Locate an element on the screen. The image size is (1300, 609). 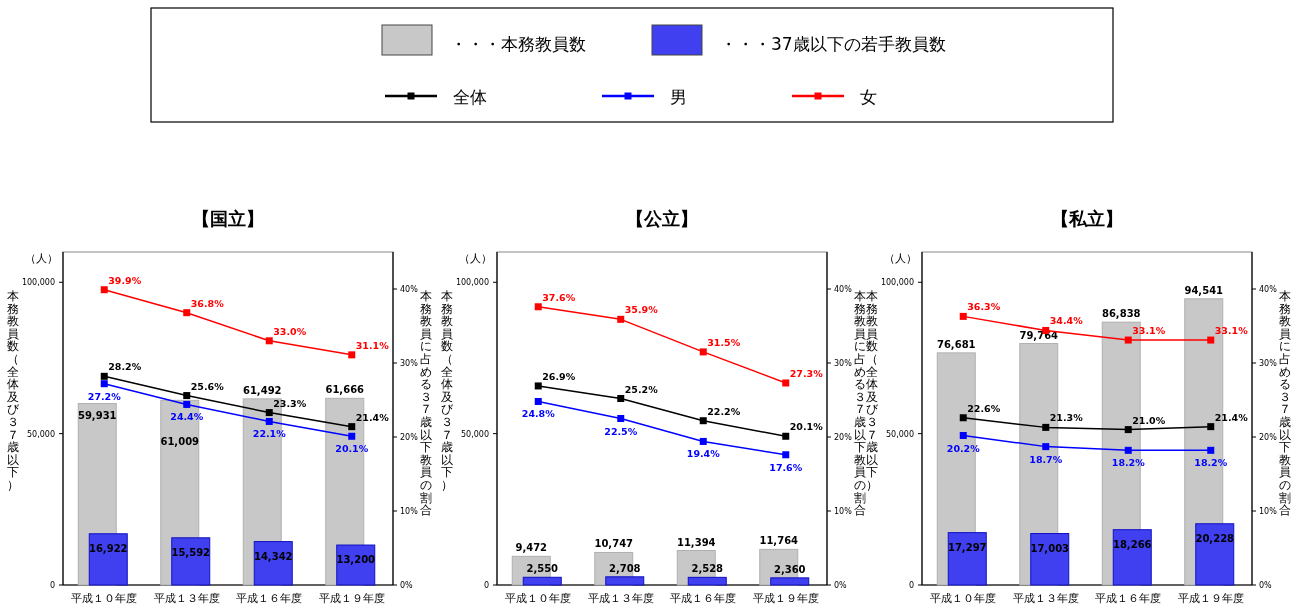
y2-tick-label: 10% is located at coordinates (1268, 511).